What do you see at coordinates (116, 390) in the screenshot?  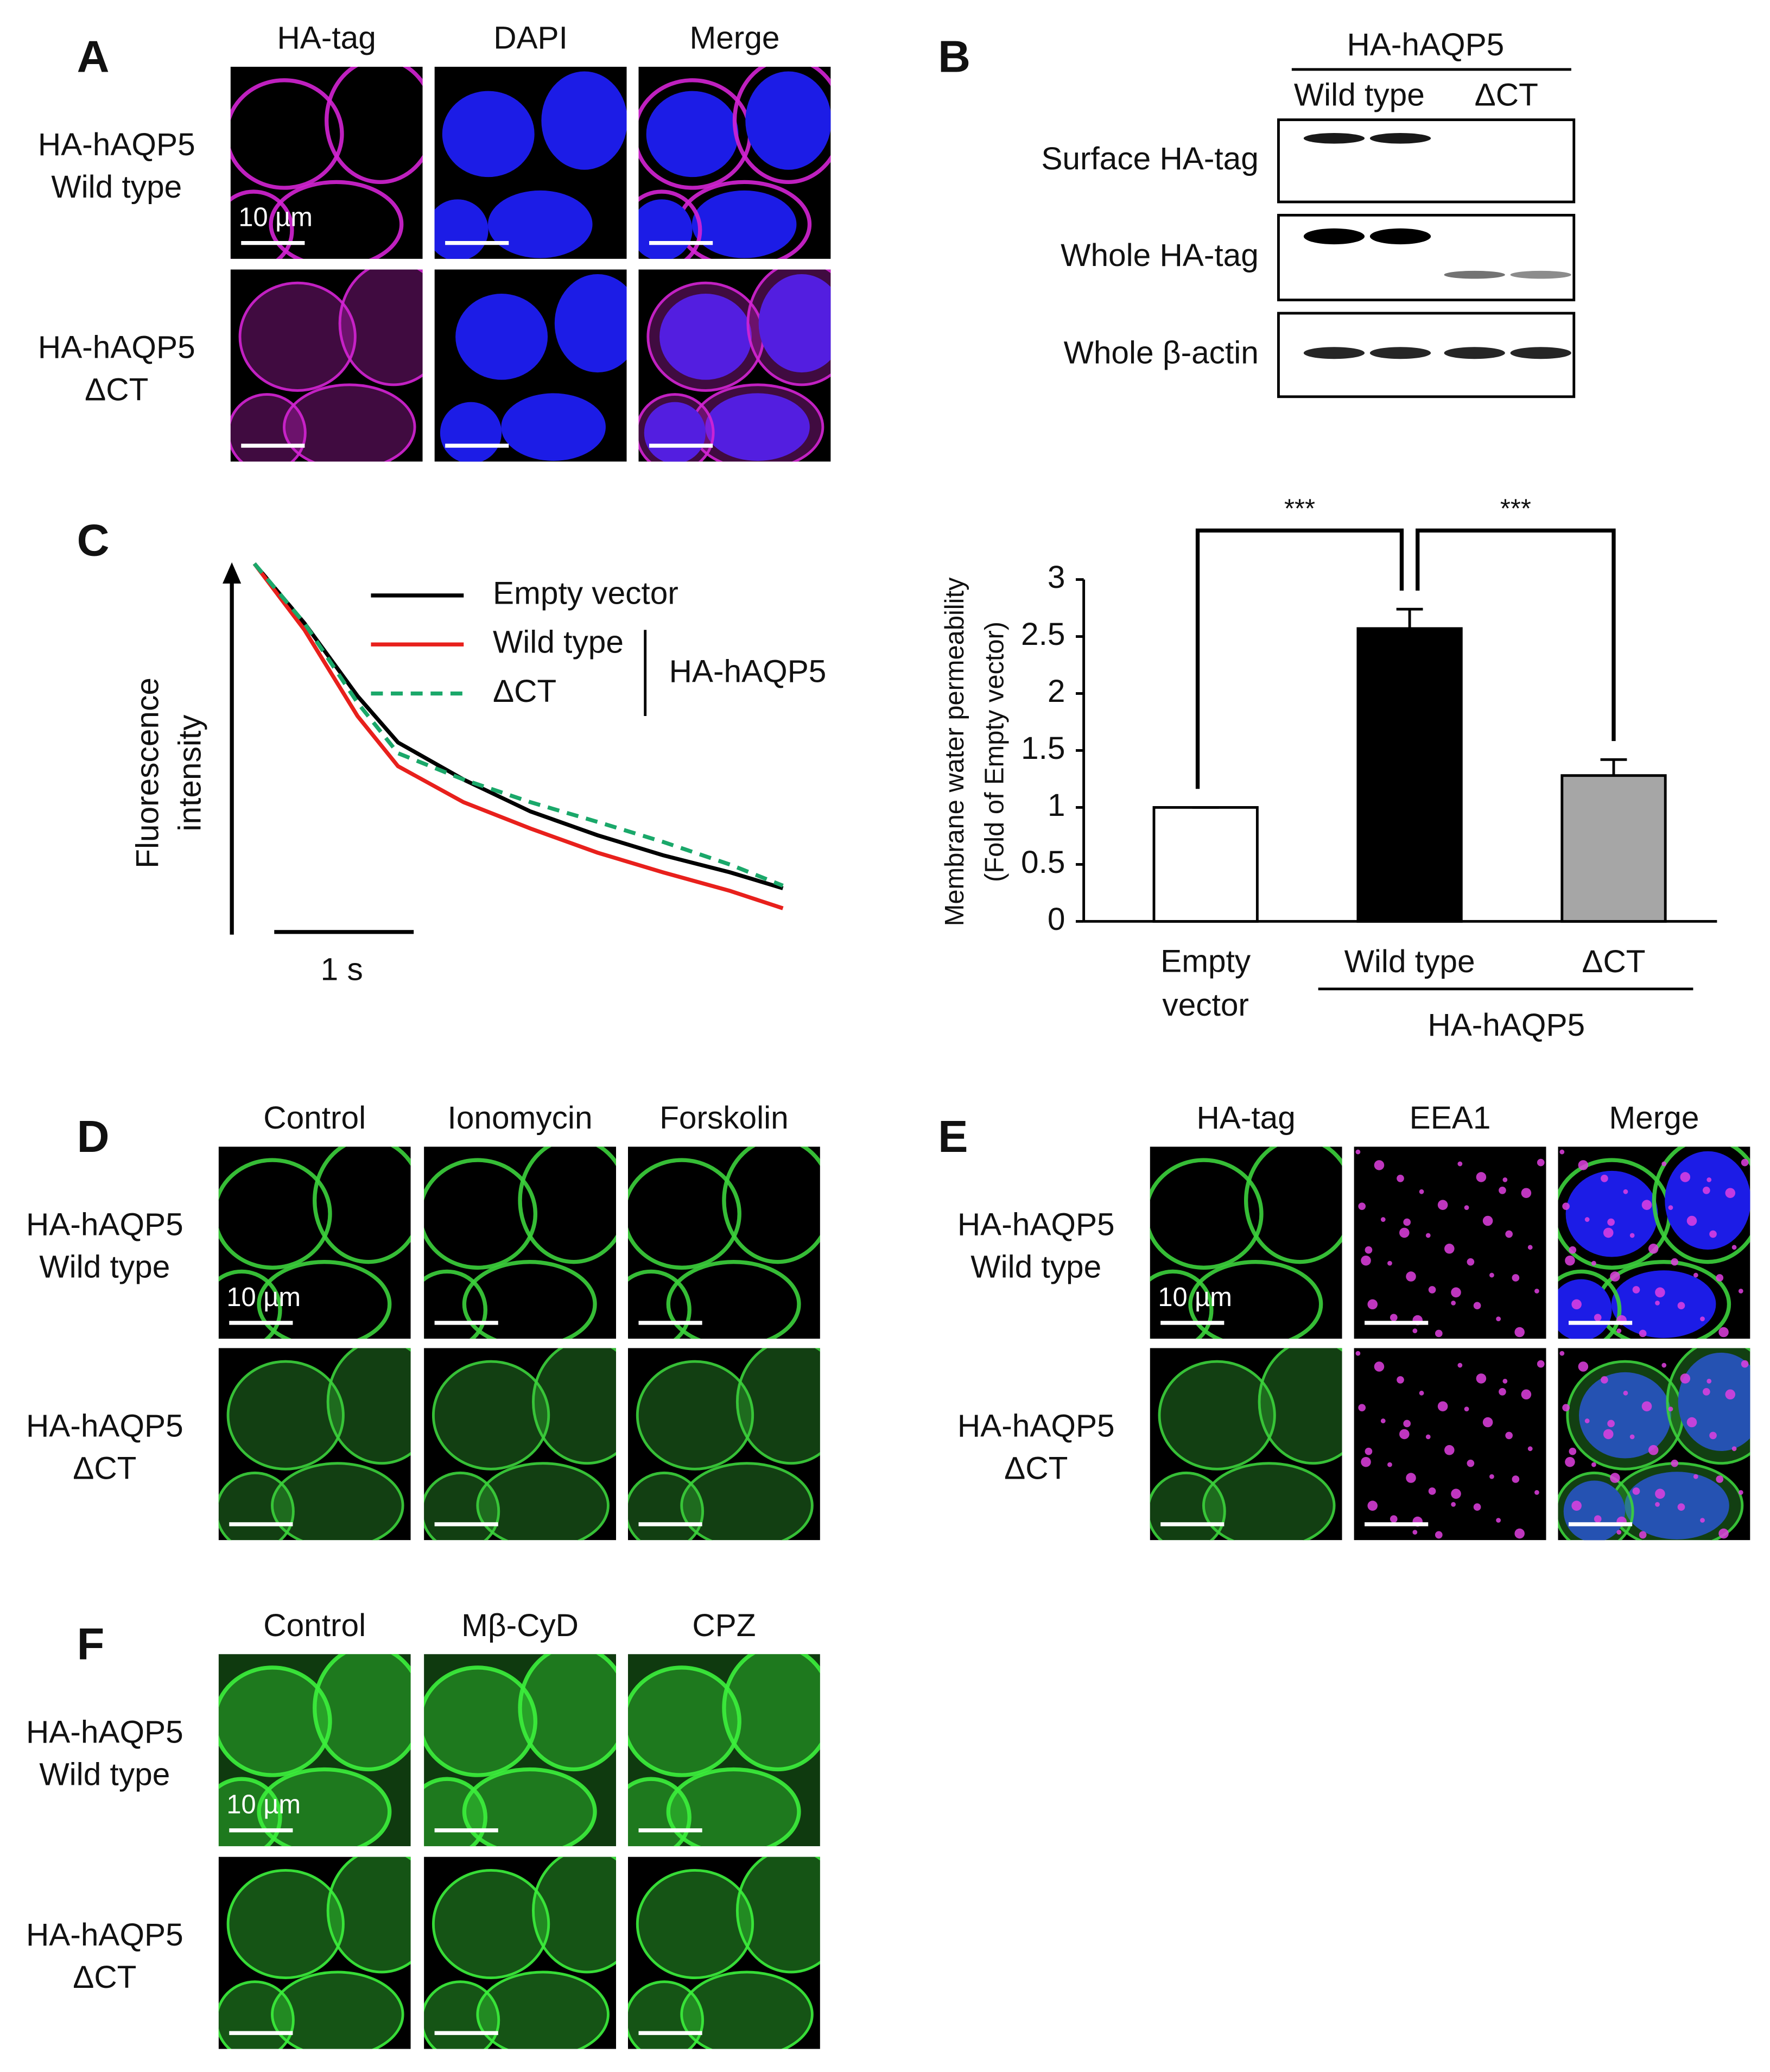 I see `row-label: ΔCT` at bounding box center [116, 390].